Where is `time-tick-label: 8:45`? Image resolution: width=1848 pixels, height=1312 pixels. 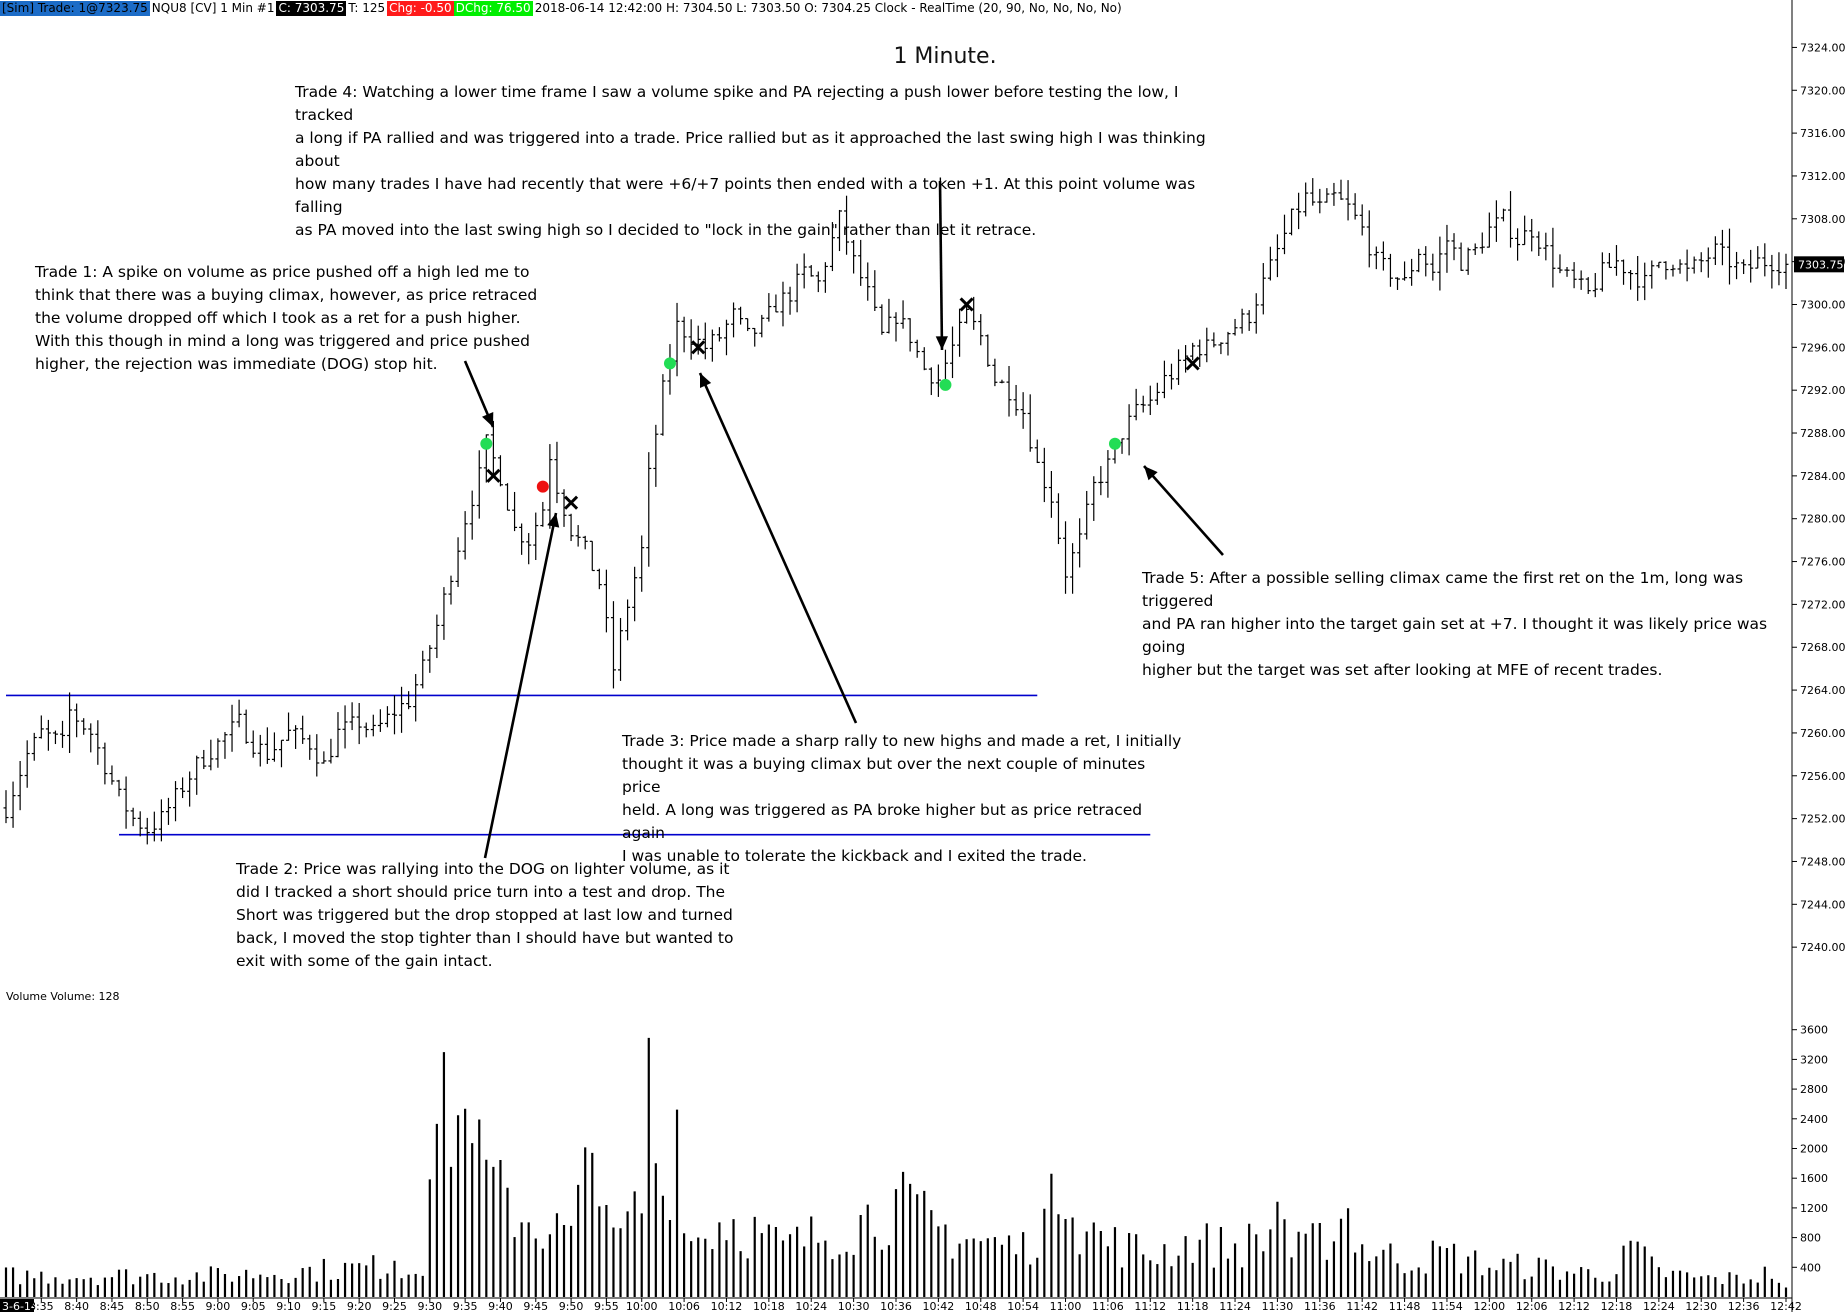 time-tick-label: 8:45 is located at coordinates (112, 1306).